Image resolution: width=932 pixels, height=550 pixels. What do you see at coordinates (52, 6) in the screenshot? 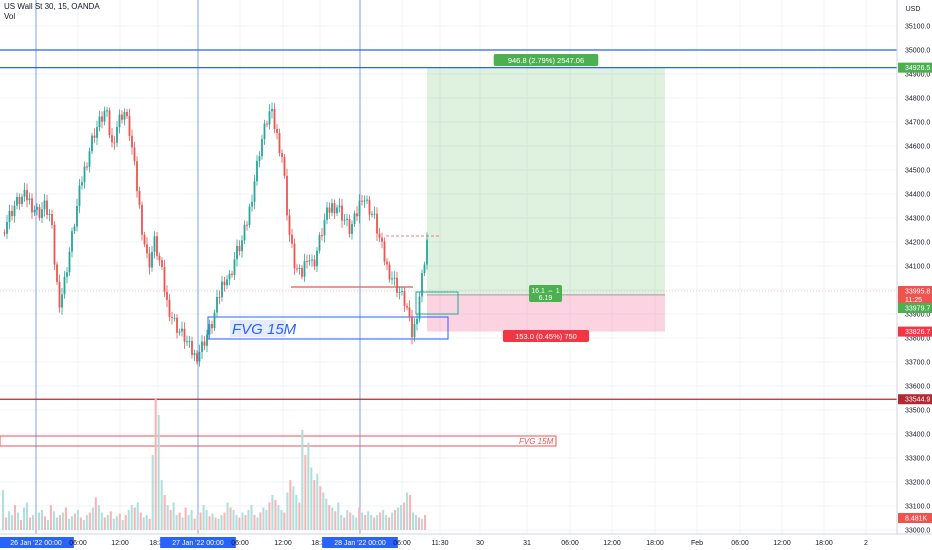
I see `chart-title: US Wall St 30, 15, OANDA` at bounding box center [52, 6].